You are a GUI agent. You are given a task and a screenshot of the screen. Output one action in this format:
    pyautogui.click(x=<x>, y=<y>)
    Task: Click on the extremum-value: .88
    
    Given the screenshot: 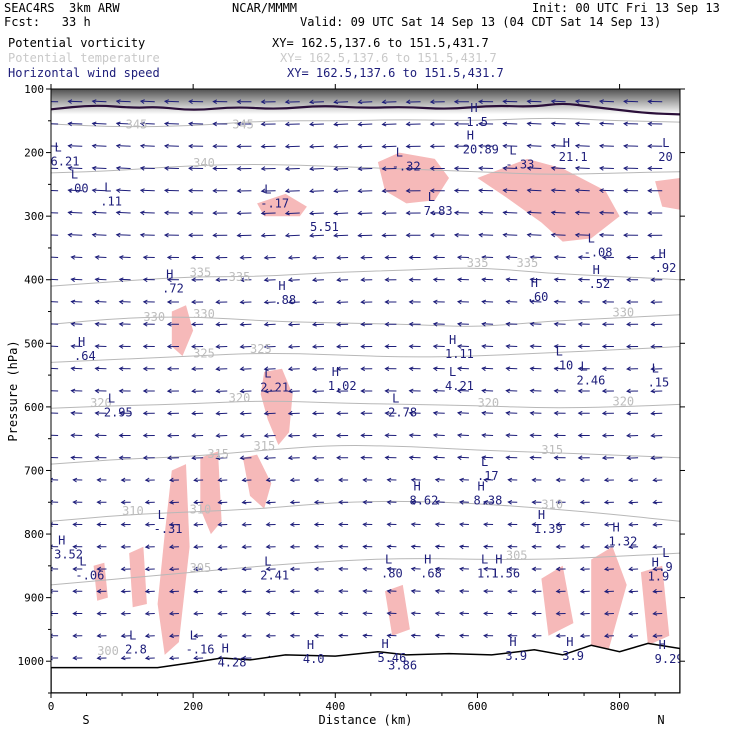 What is the action you would take?
    pyautogui.click(x=285, y=300)
    